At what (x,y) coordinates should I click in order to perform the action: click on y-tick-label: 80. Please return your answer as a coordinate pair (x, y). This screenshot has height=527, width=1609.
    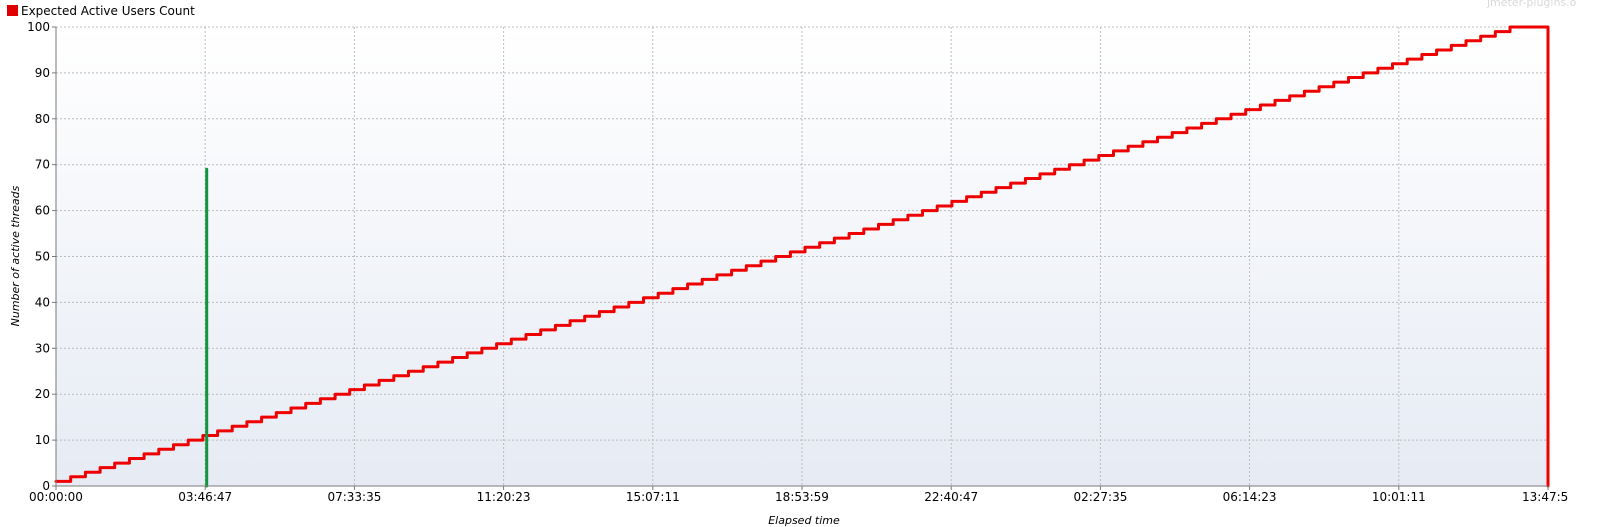
    Looking at the image, I should click on (42, 119).